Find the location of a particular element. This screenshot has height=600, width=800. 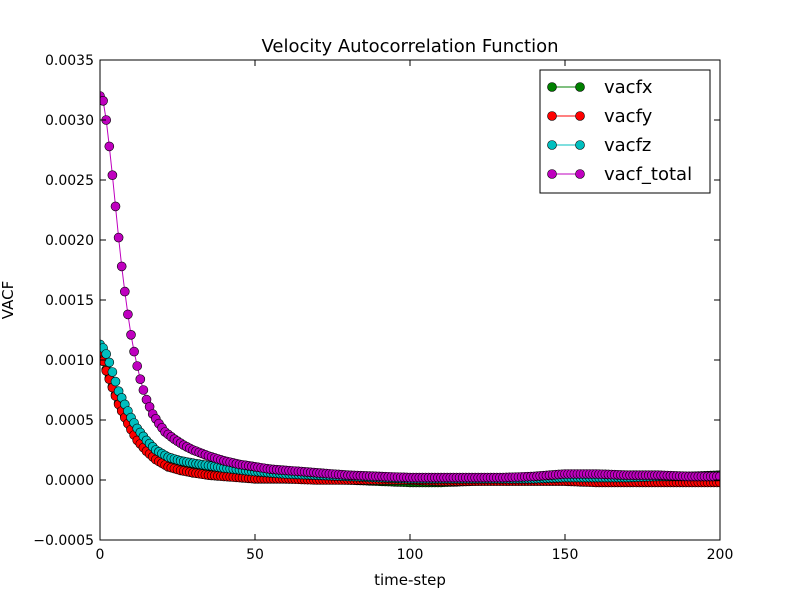

x-axis-label: time-step is located at coordinates (410, 580).